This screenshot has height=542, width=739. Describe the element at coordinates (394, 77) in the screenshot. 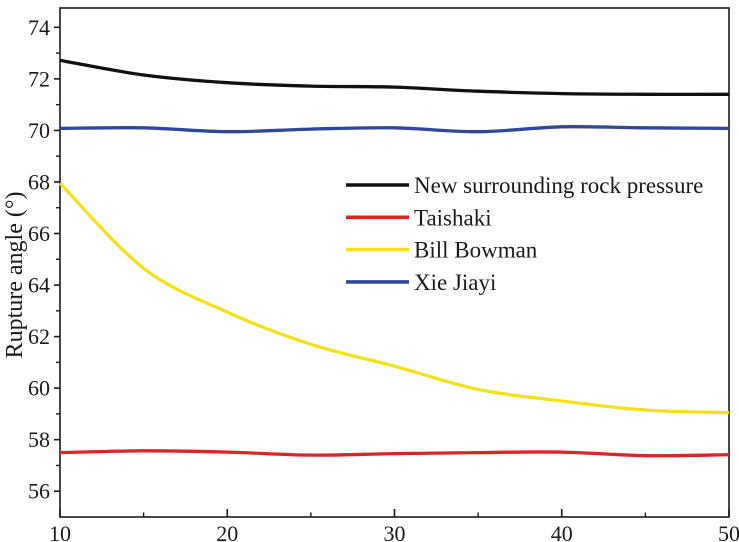

I see `series-line-new-surrounding-rock-pressure` at that location.